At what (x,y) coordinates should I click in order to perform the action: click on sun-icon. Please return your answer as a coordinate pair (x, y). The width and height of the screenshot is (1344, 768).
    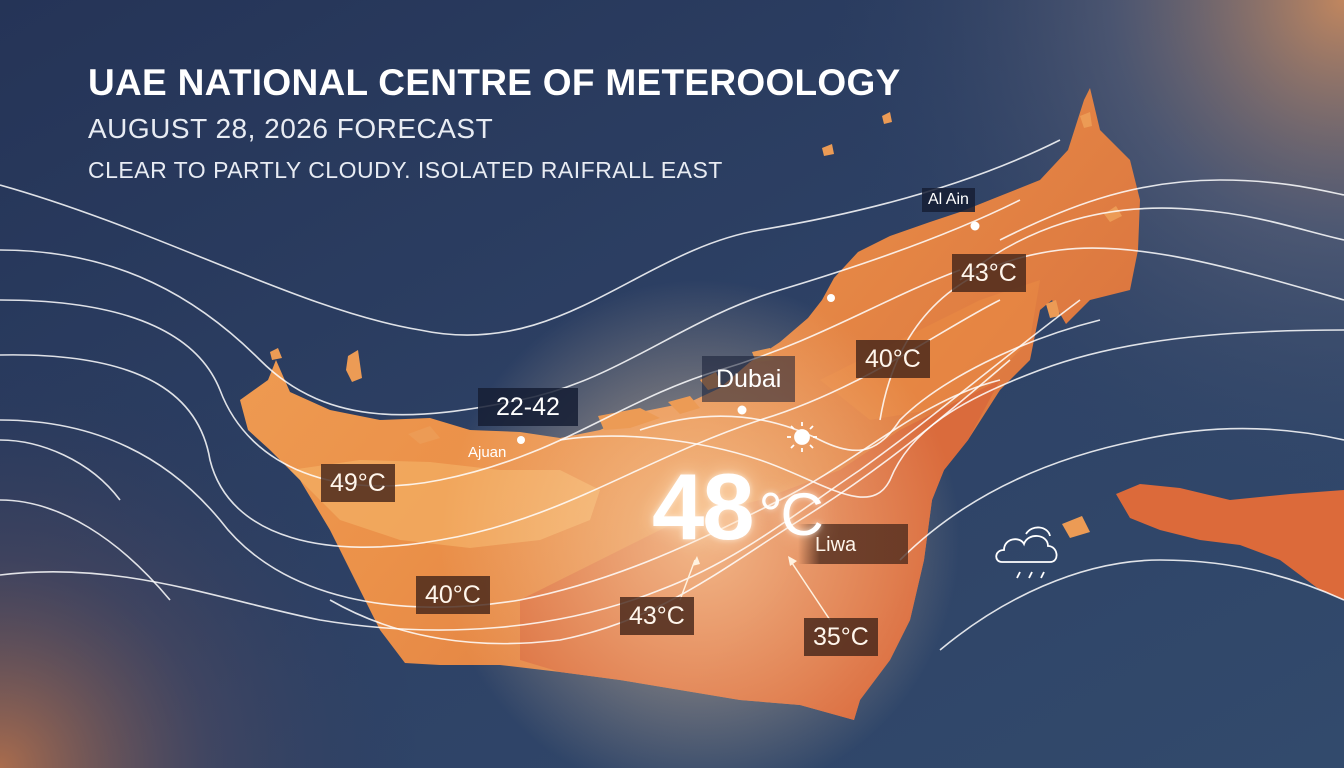
    Looking at the image, I should click on (802, 437).